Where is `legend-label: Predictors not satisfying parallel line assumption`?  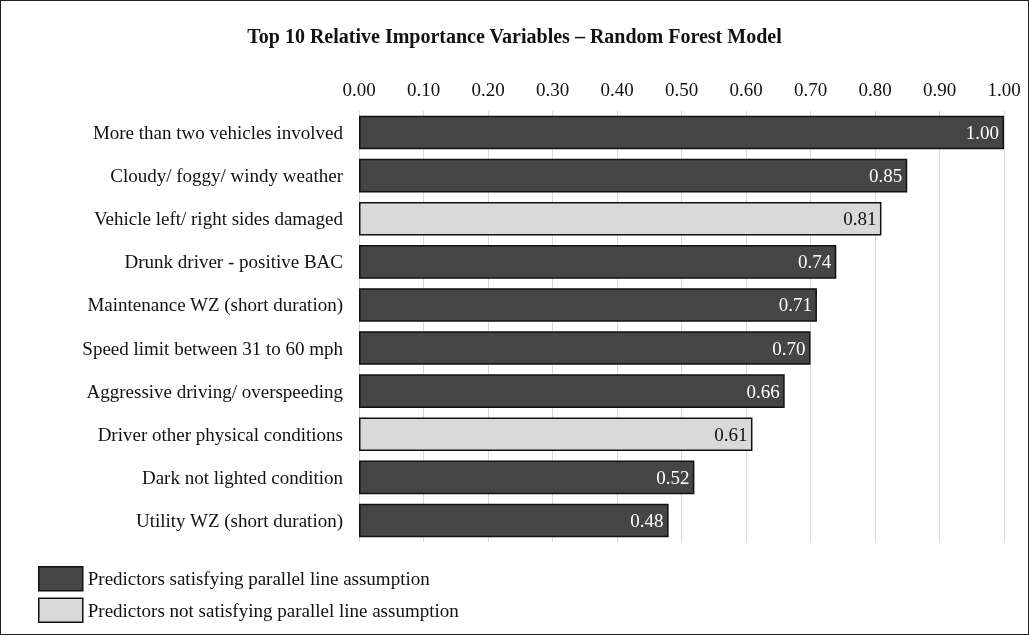 legend-label: Predictors not satisfying parallel line assumption is located at coordinates (273, 610).